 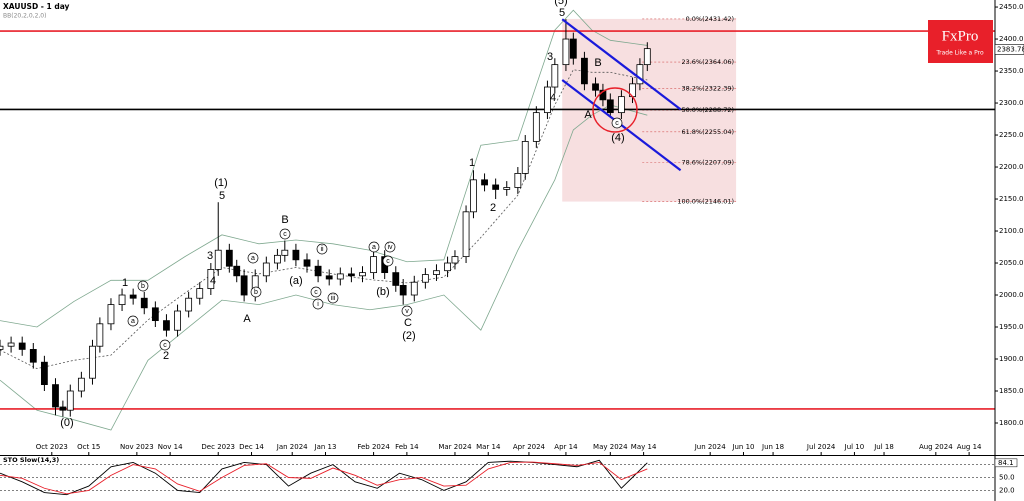 What do you see at coordinates (969, 447) in the screenshot?
I see `x-tick-label: Aug 14` at bounding box center [969, 447].